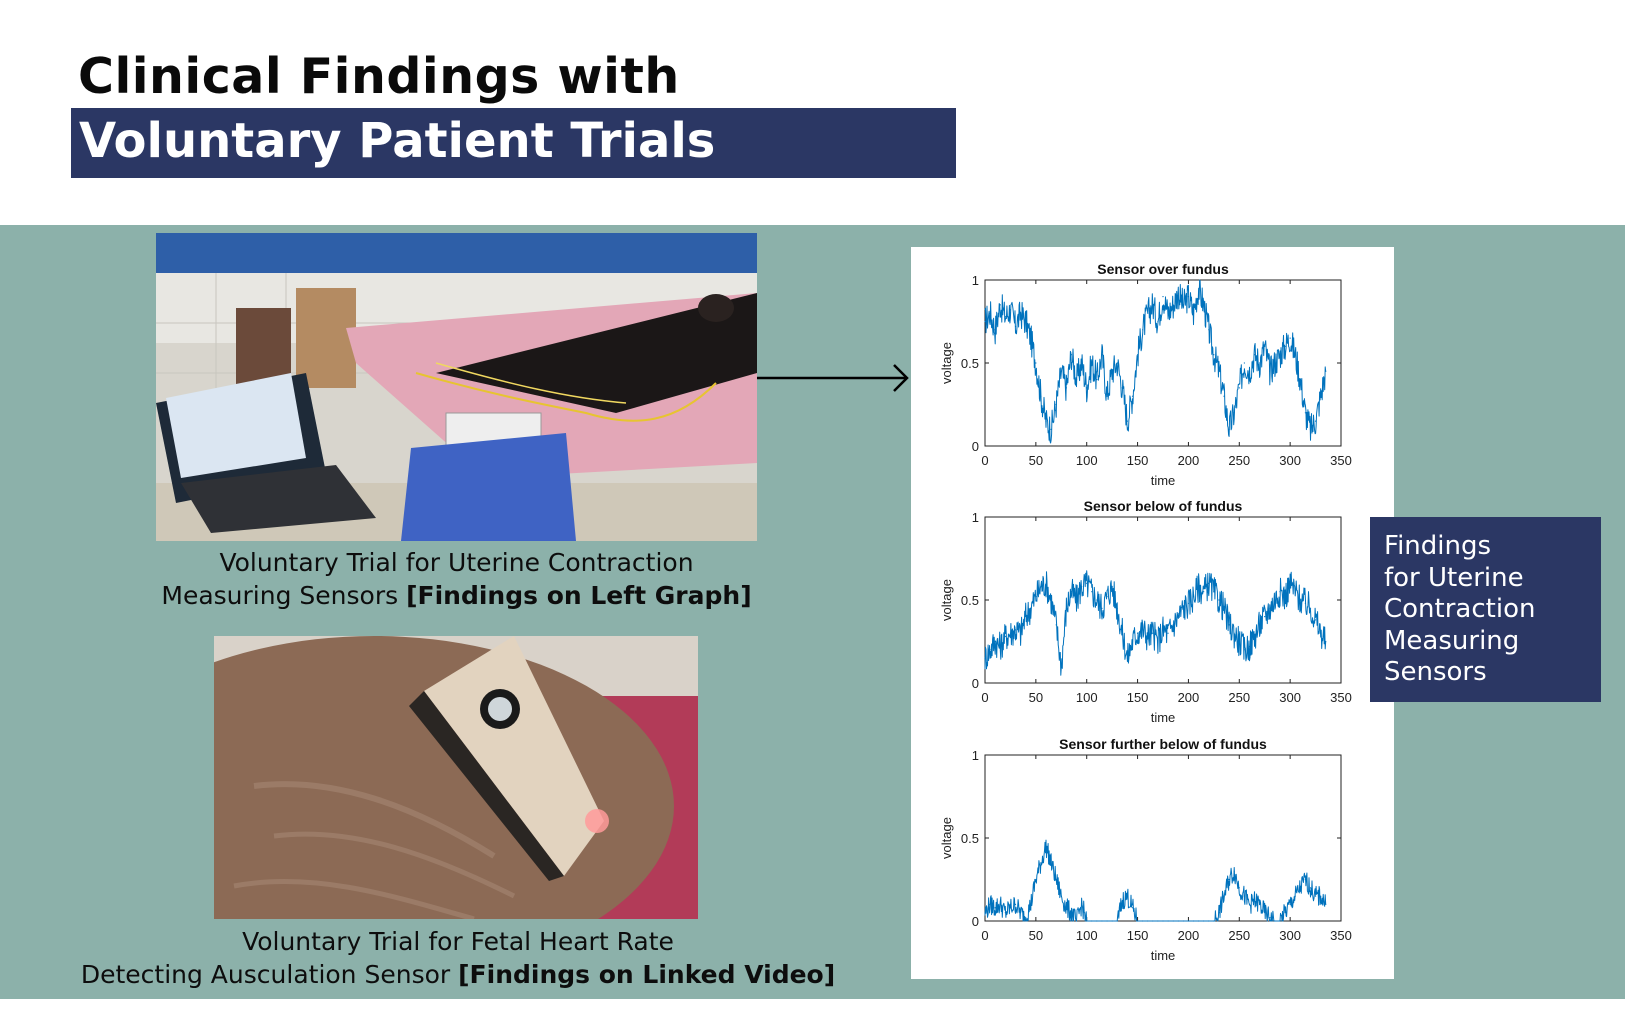 This screenshot has width=1625, height=1024. Describe the element at coordinates (379, 76) in the screenshot. I see `page-title: Clinical Findings with` at that location.